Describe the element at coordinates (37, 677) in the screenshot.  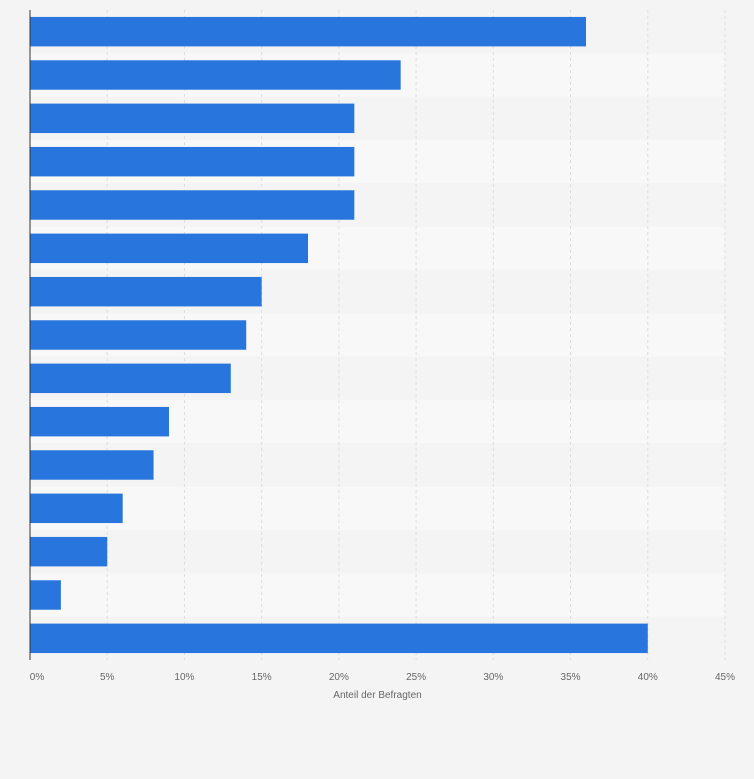
I see `x-tick-label: 0%` at that location.